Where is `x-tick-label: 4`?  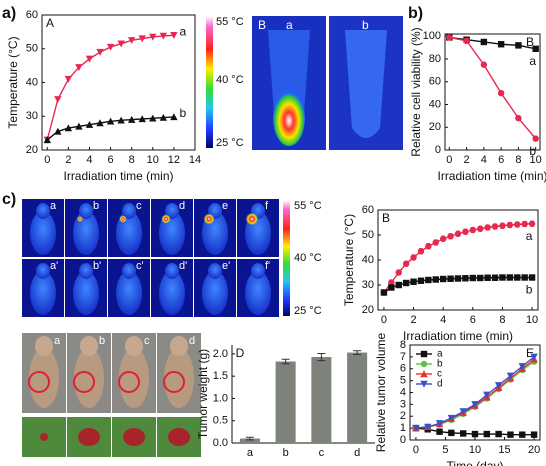
x-tick-label: 4 is located at coordinates (484, 160).